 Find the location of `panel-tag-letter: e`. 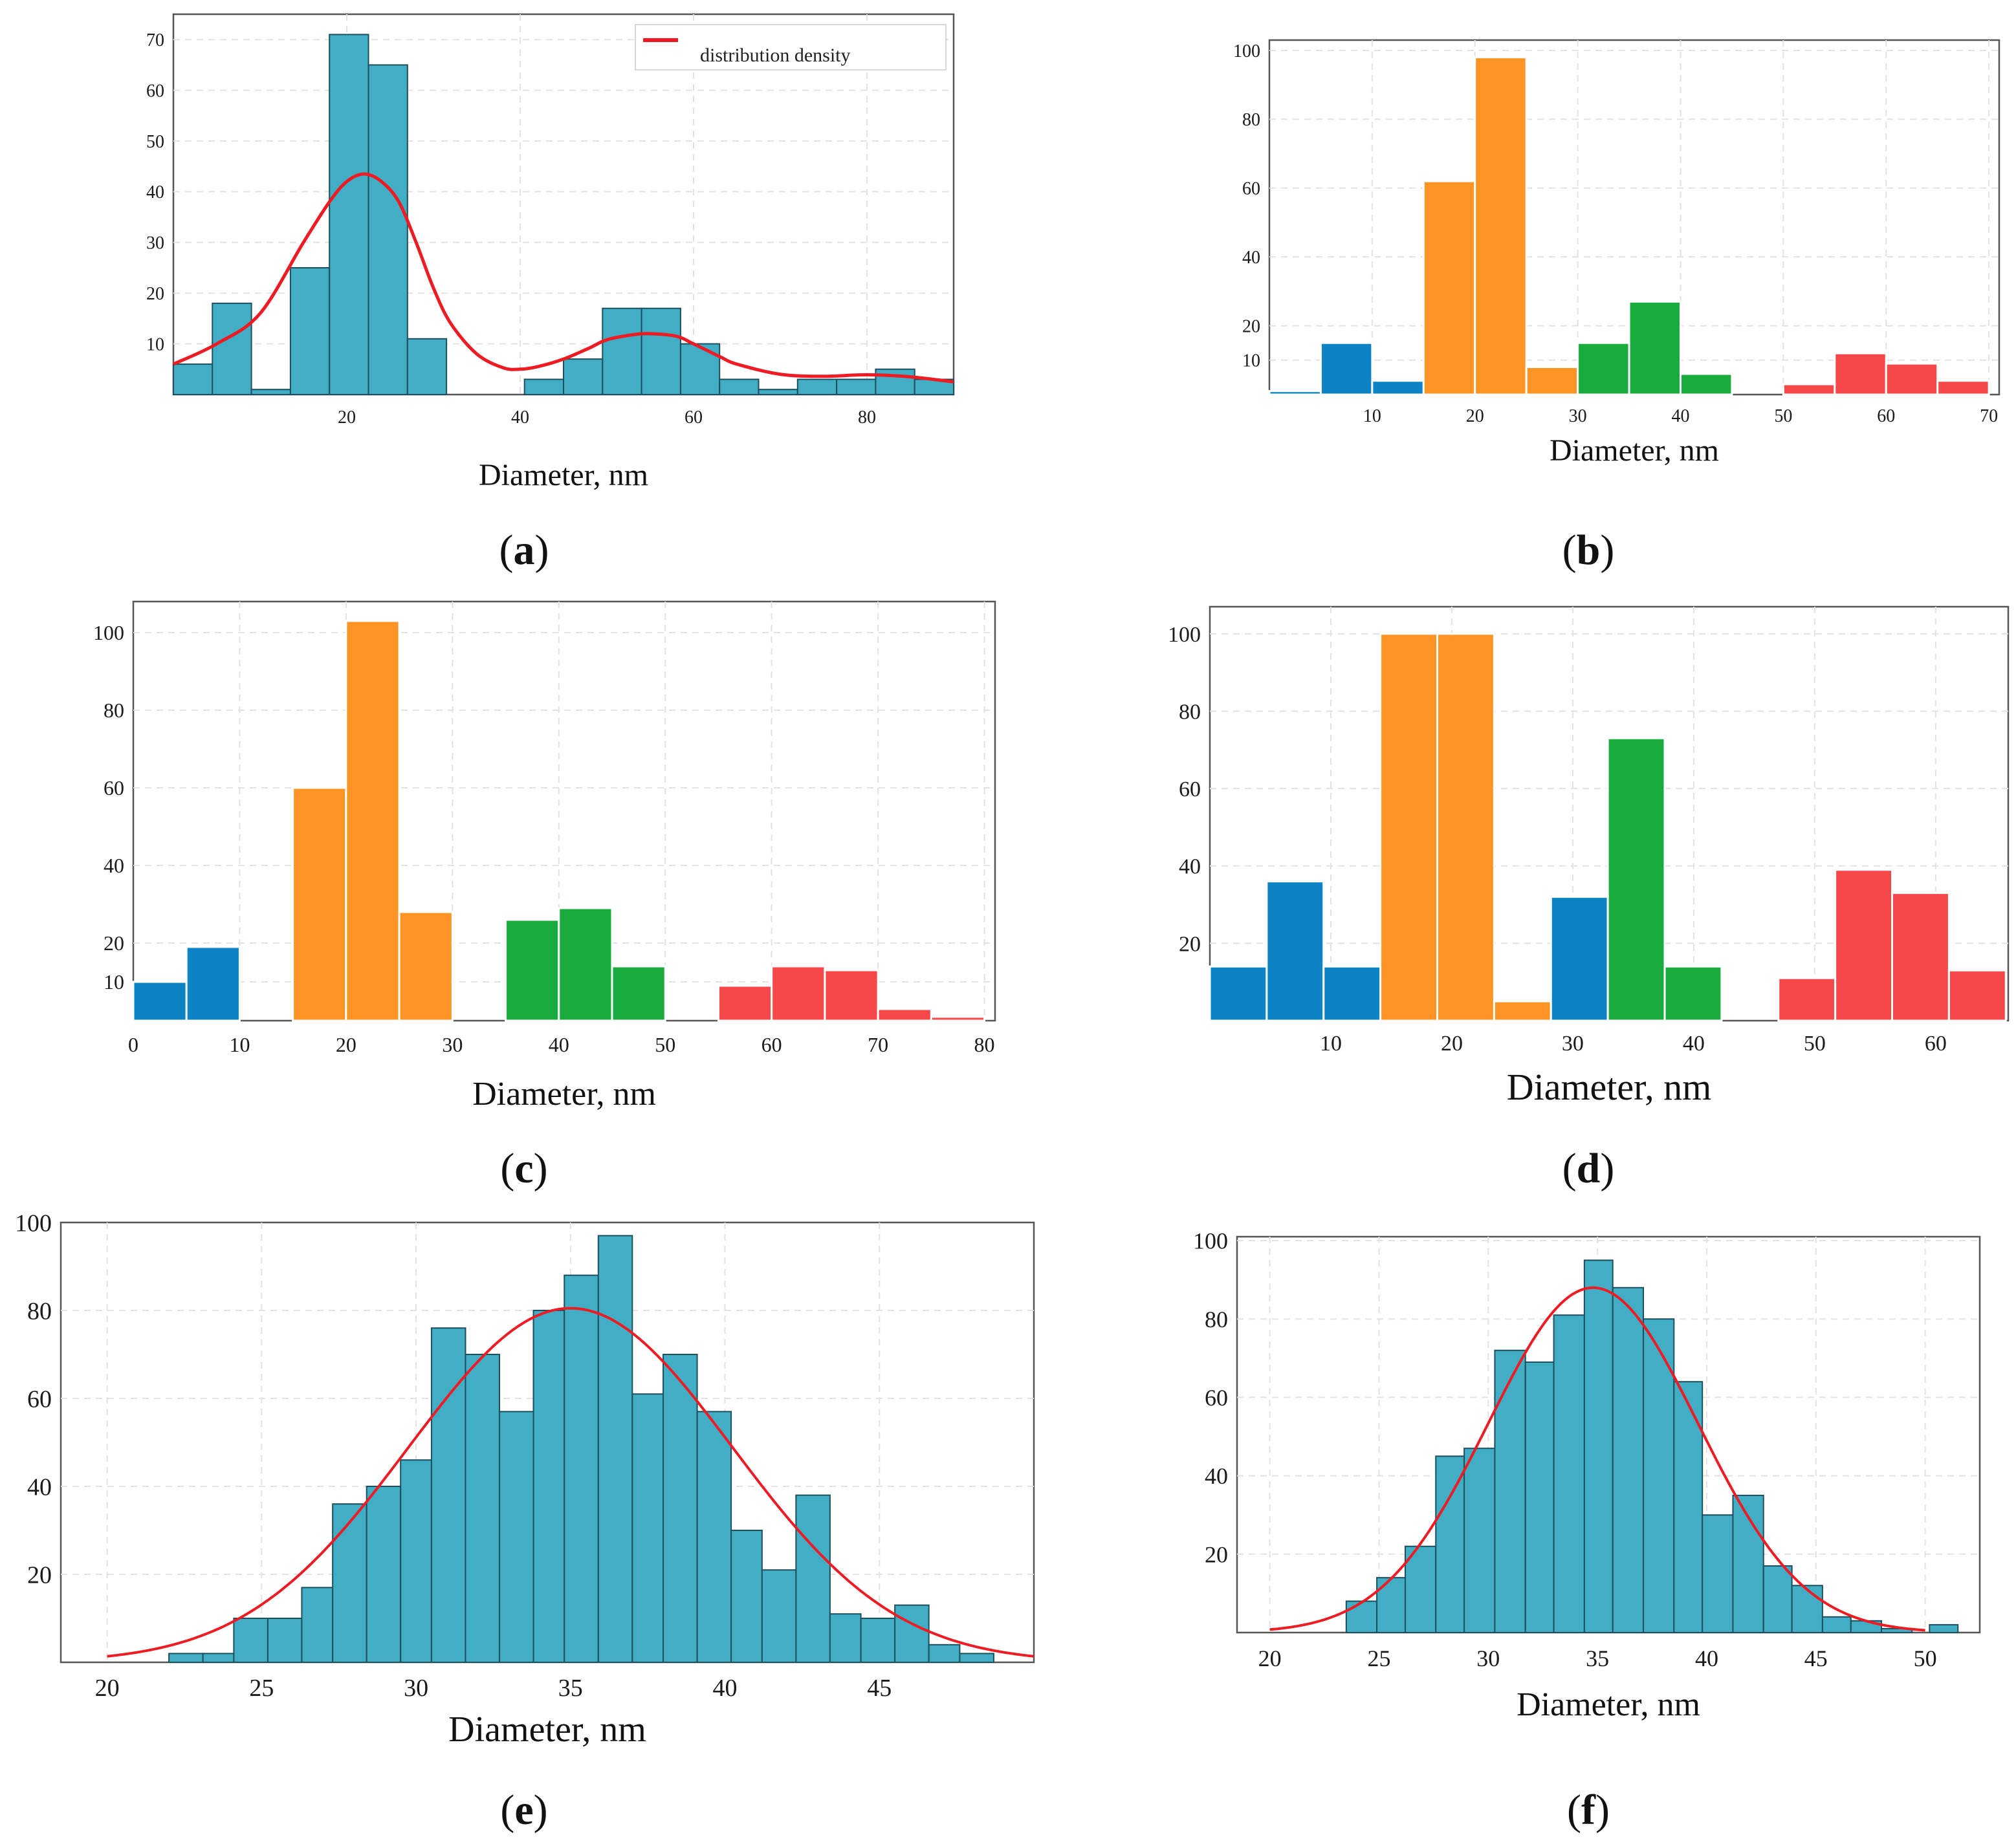

panel-tag-letter: e is located at coordinates (523, 1810).